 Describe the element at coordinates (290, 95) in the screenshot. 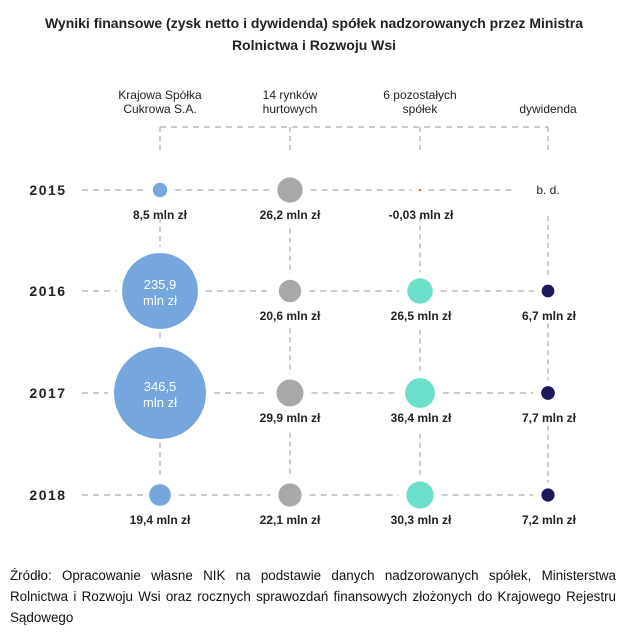

I see `series-header-label: 14 rynków` at that location.